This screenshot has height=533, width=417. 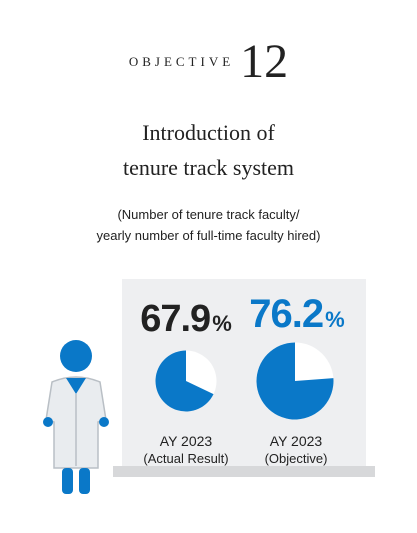 I want to click on title-line-1: Introduction of, so click(x=208, y=132).